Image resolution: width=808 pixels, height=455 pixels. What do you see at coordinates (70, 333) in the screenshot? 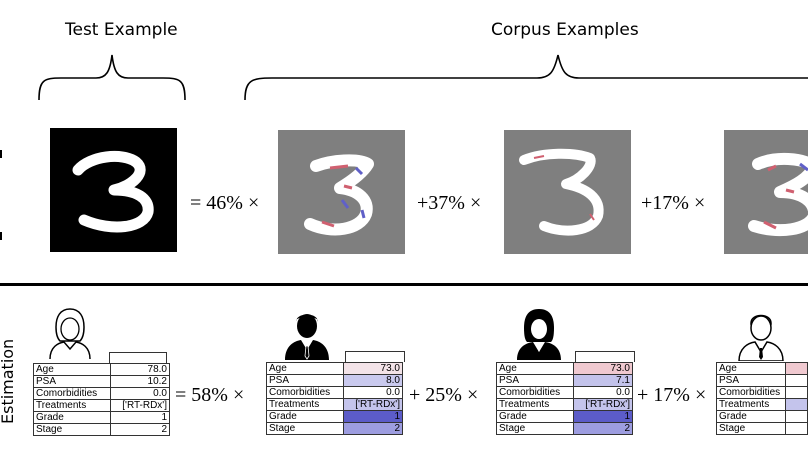
I see `female-patient-outline-icon` at bounding box center [70, 333].